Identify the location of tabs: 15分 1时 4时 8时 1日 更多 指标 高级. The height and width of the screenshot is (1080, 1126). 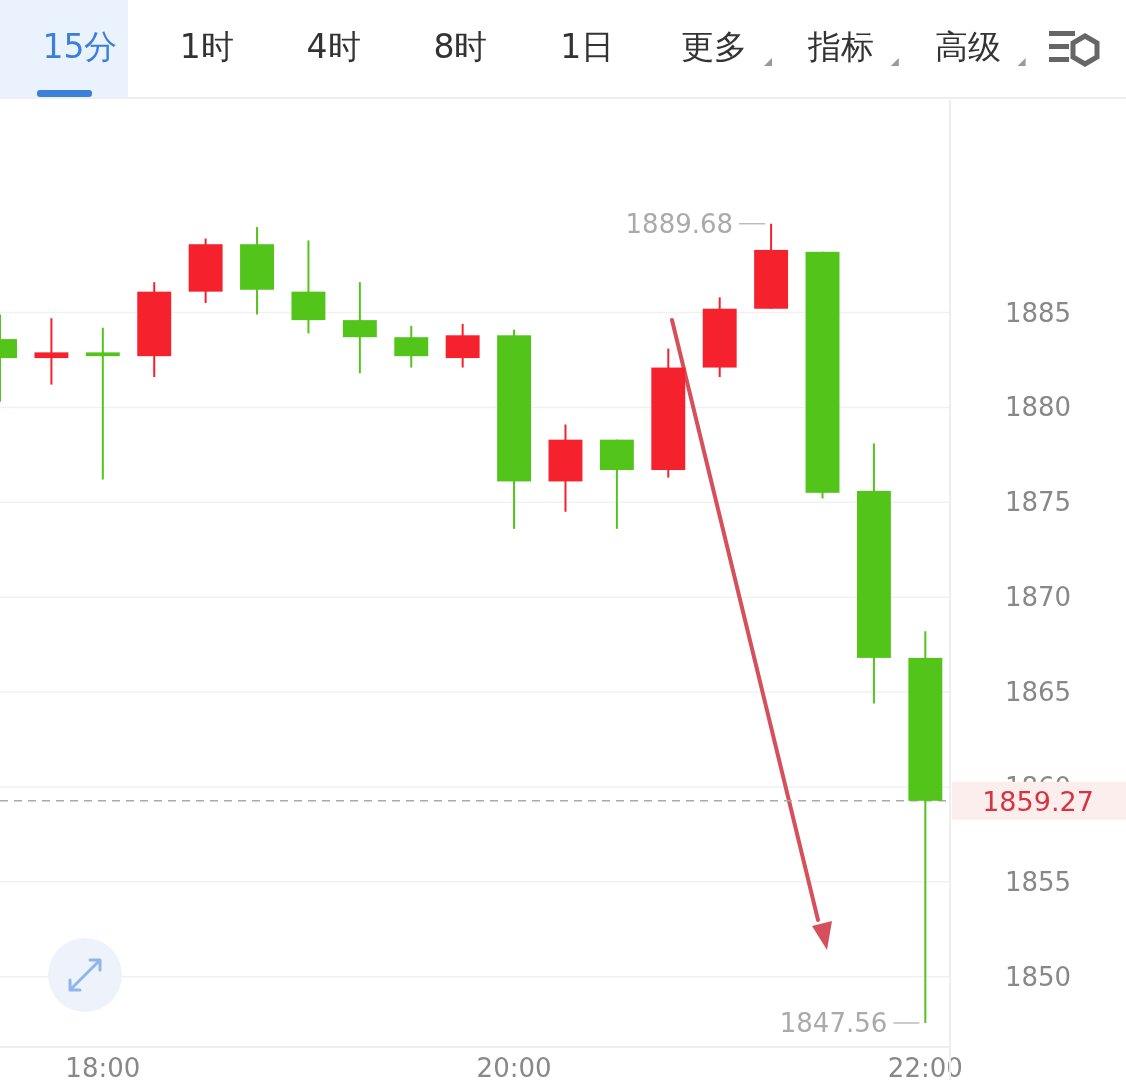
(563, 49).